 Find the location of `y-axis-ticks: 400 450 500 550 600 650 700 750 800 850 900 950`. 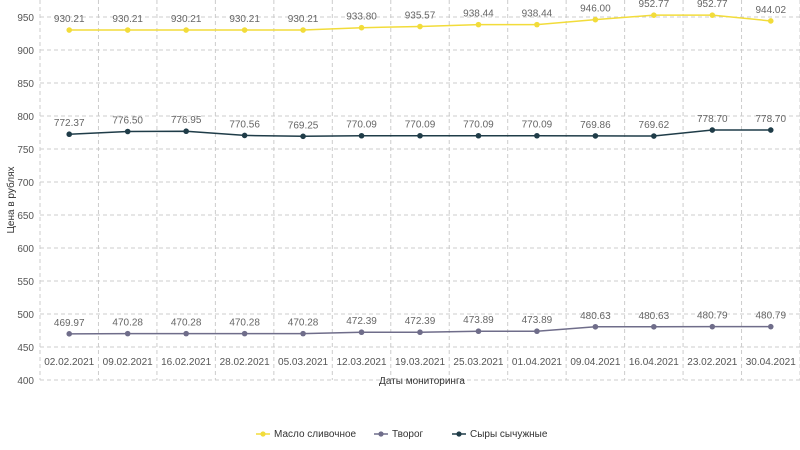

y-axis-ticks: 400 450 500 550 600 650 700 750 800 850 900 950 is located at coordinates (25, 200).